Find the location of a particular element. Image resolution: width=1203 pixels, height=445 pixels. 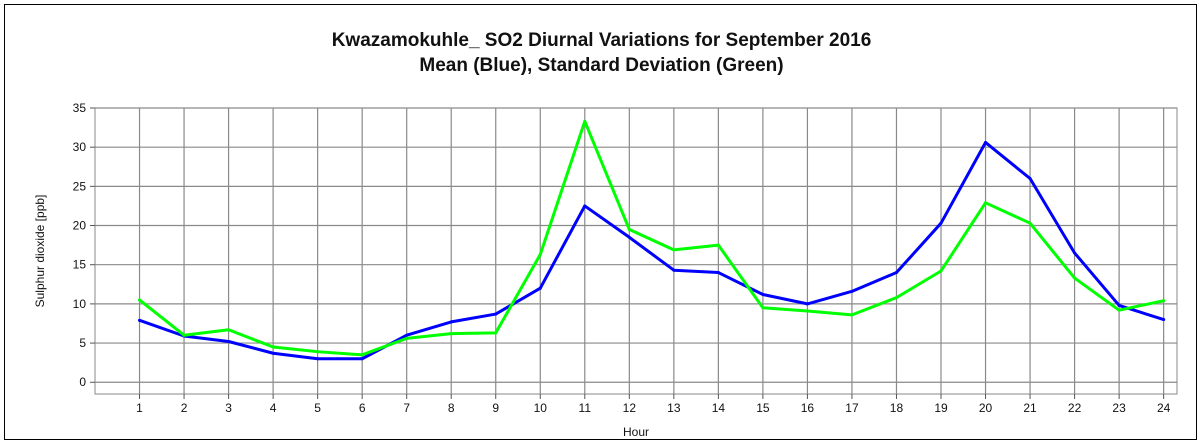

x-tick-label: 14 is located at coordinates (719, 408).